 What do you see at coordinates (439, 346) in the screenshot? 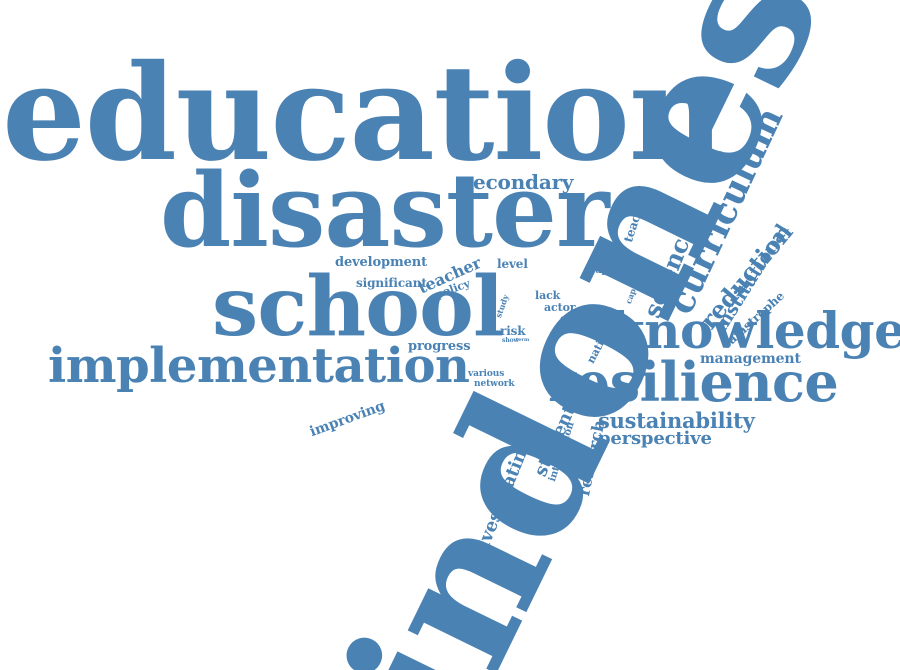
I see `word-progress: progress` at bounding box center [439, 346].